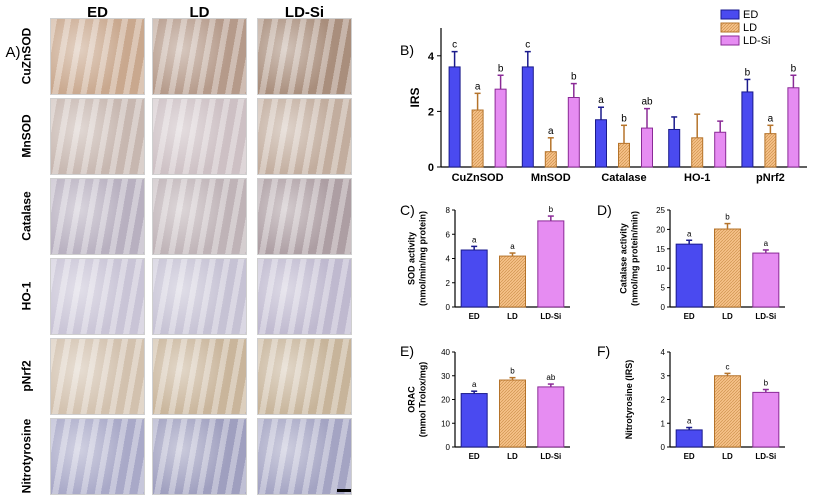 The width and height of the screenshot is (815, 503). Describe the element at coordinates (13, 52) in the screenshot. I see `panel-a-label: A)` at that location.